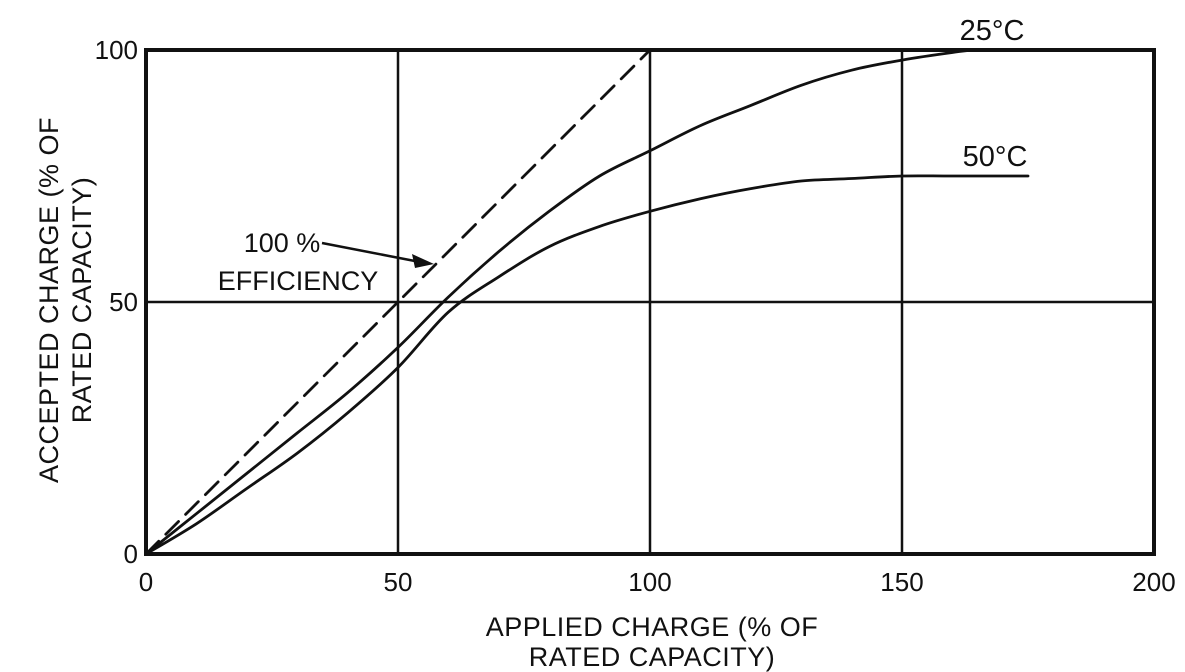 The width and height of the screenshot is (1185, 672). Describe the element at coordinates (995, 157) in the screenshot. I see `series-label-50c: 50°C` at that location.